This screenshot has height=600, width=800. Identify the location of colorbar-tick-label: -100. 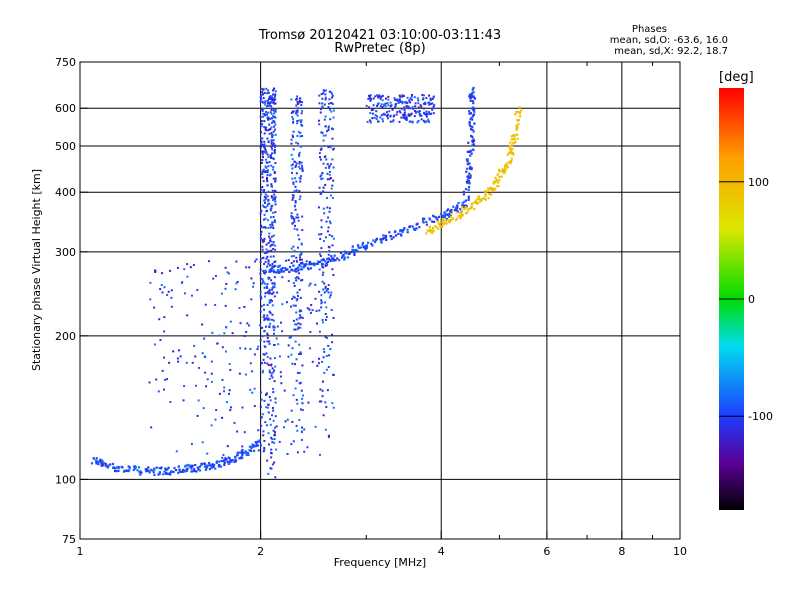
(760, 416).